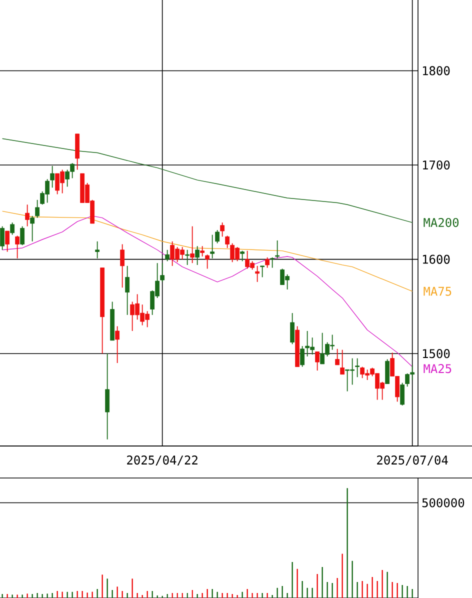 The width and height of the screenshot is (472, 598). Describe the element at coordinates (441, 223) in the screenshot. I see `series-label: MA200` at that location.